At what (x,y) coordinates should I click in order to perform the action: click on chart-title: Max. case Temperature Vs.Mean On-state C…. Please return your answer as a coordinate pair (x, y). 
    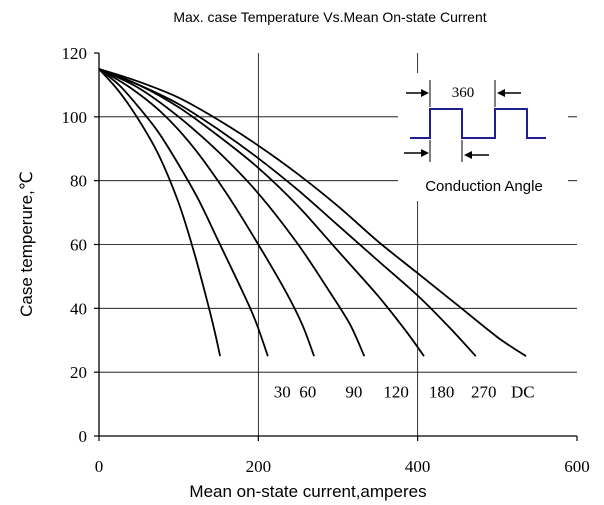
    Looking at the image, I should click on (329, 17).